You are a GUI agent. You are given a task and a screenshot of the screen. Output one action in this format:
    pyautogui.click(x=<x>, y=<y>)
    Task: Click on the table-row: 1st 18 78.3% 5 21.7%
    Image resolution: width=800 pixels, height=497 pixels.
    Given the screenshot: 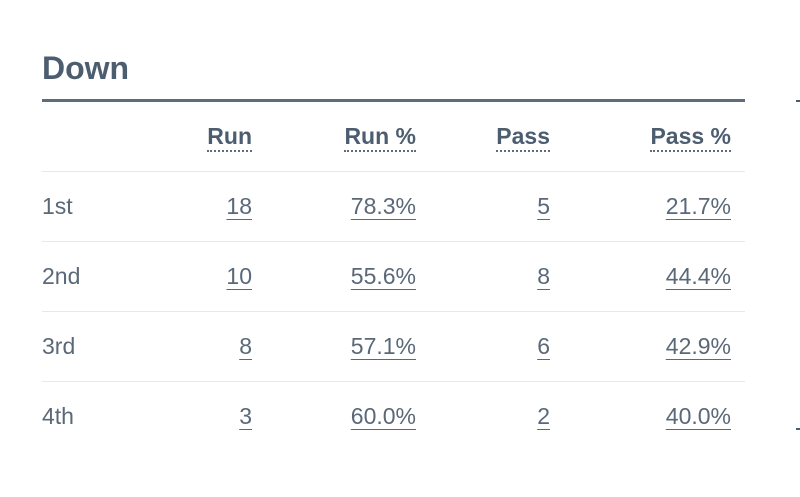 What is the action you would take?
    pyautogui.click(x=393, y=206)
    